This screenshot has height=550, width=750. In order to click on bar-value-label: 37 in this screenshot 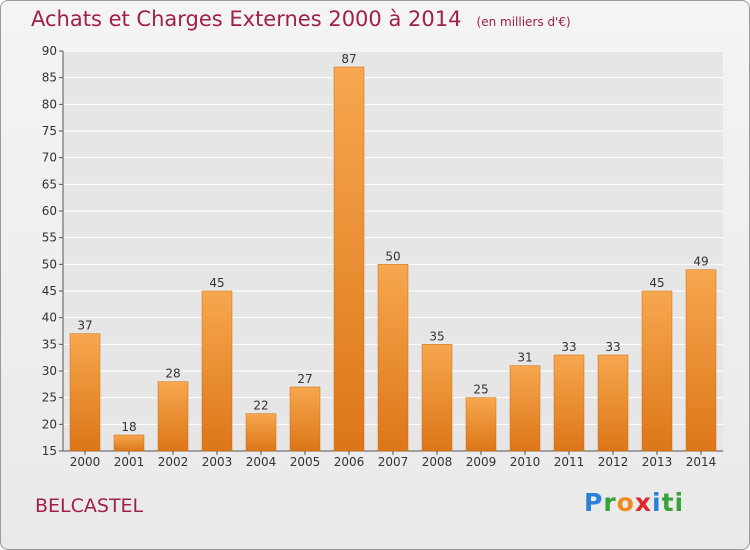, I will do `click(84, 326)`.